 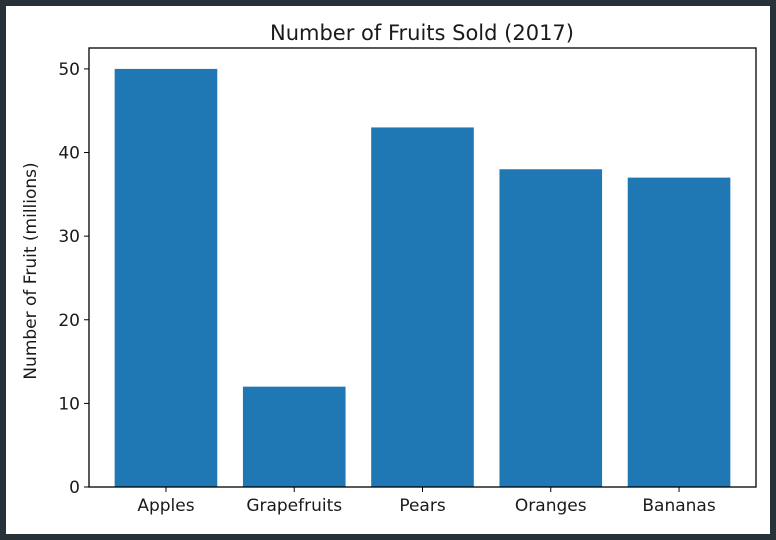 I want to click on chart-title: Number of Fruits Sold (2017), so click(x=422, y=33).